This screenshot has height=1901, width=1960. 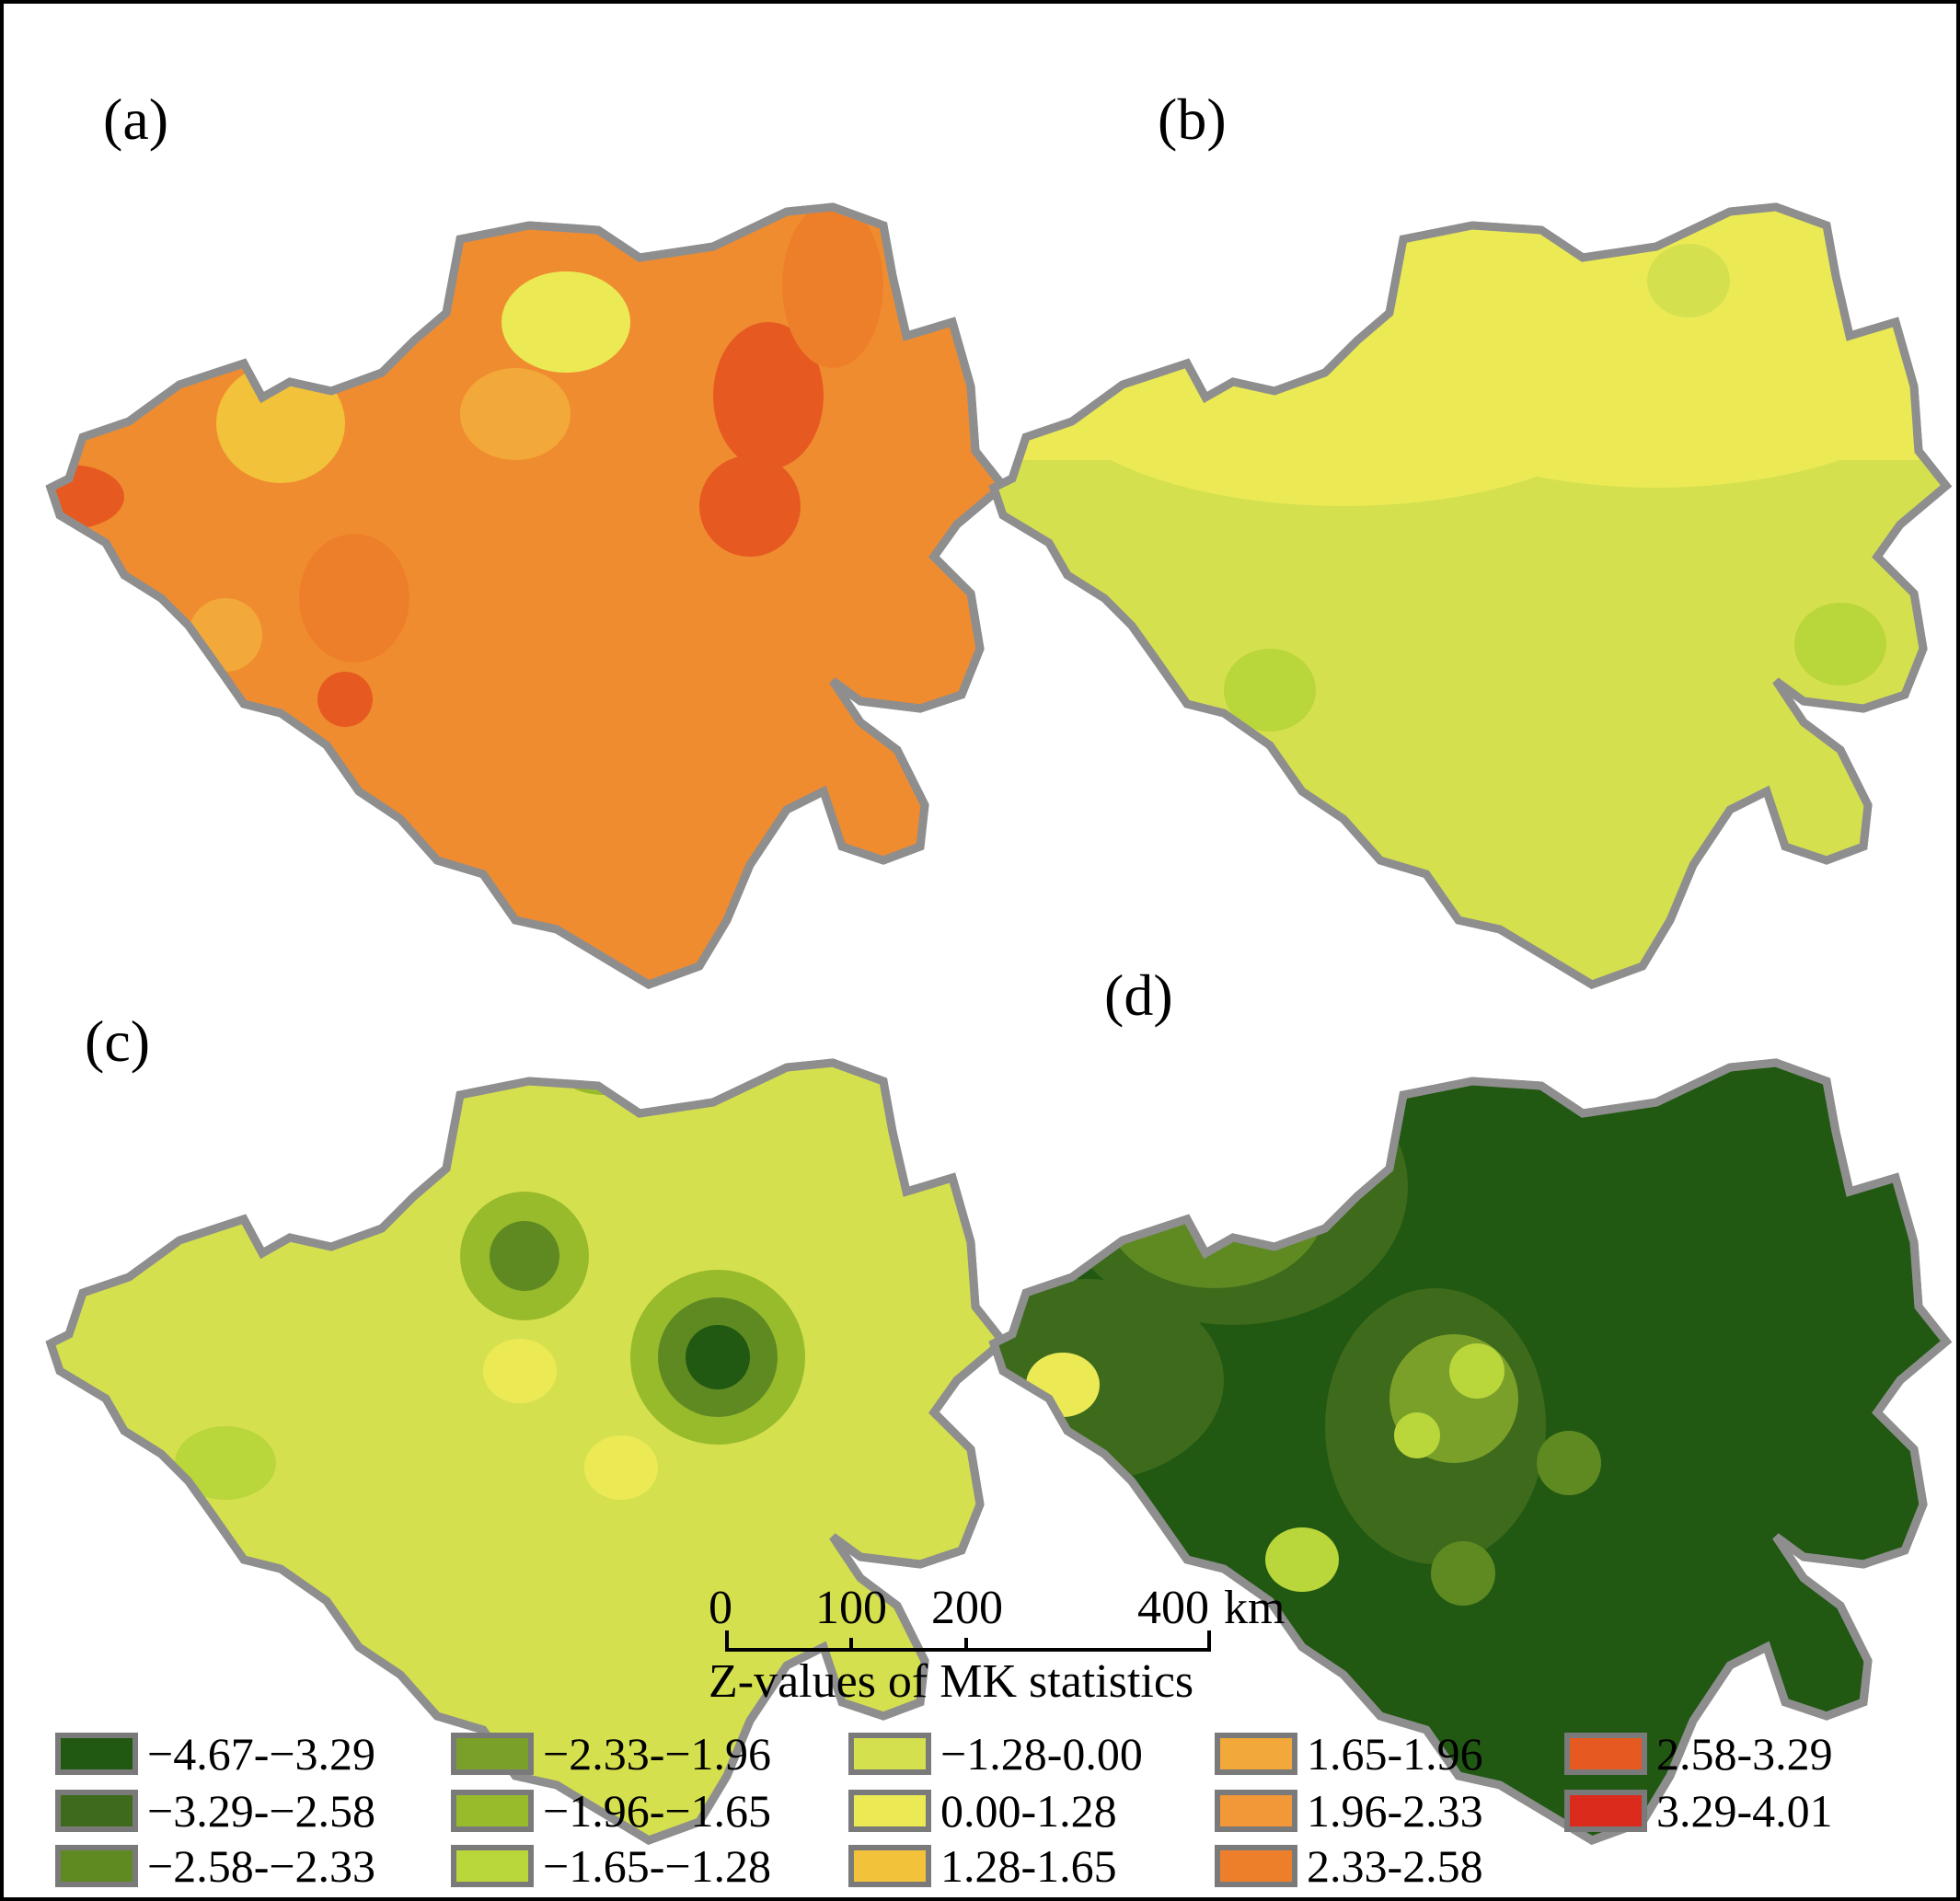 What do you see at coordinates (136, 119) in the screenshot?
I see `panel-label-a: (a)` at bounding box center [136, 119].